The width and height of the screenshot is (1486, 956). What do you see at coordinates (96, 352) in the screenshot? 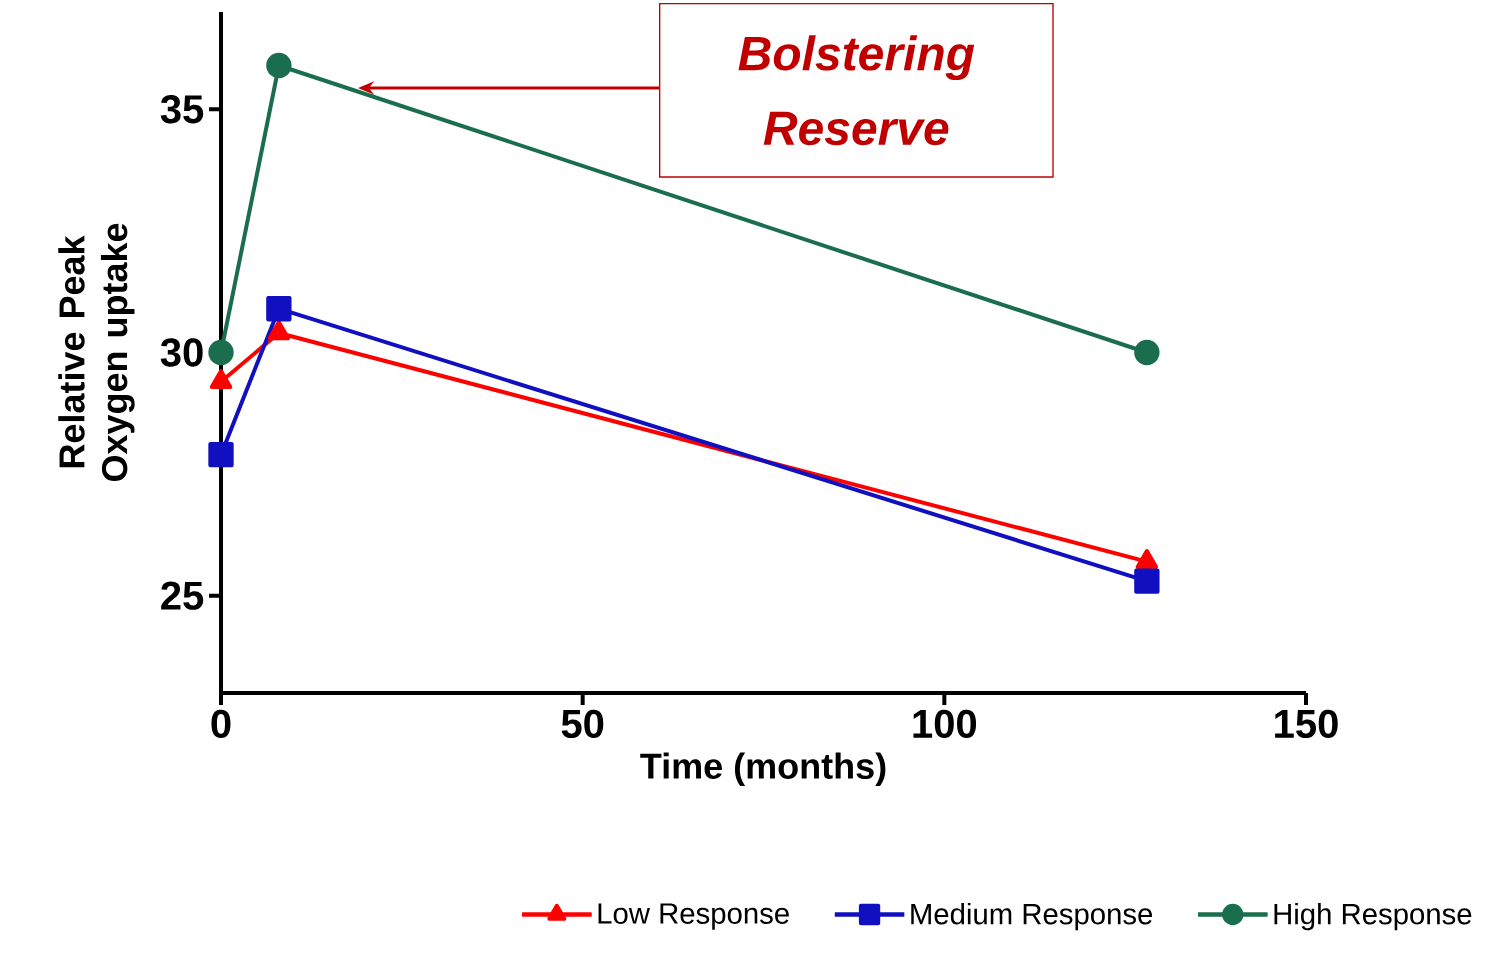
I see `y-axis-title: Relative Peak Oxygen uptake` at bounding box center [96, 352].